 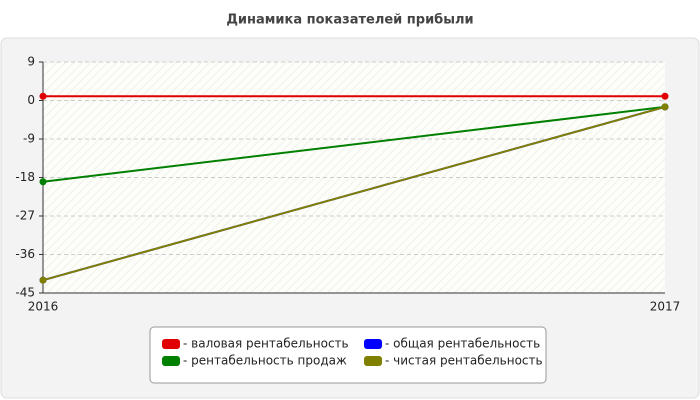 What do you see at coordinates (29, 139) in the screenshot?
I see `y-tick-label: -9` at bounding box center [29, 139].